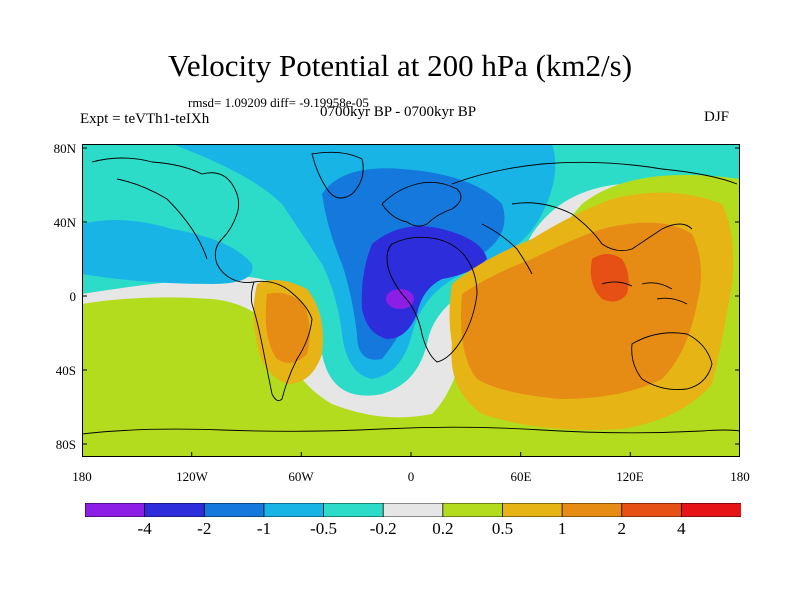  Describe the element at coordinates (144, 528) in the screenshot. I see `colorbar-tick-label: -4` at that location.